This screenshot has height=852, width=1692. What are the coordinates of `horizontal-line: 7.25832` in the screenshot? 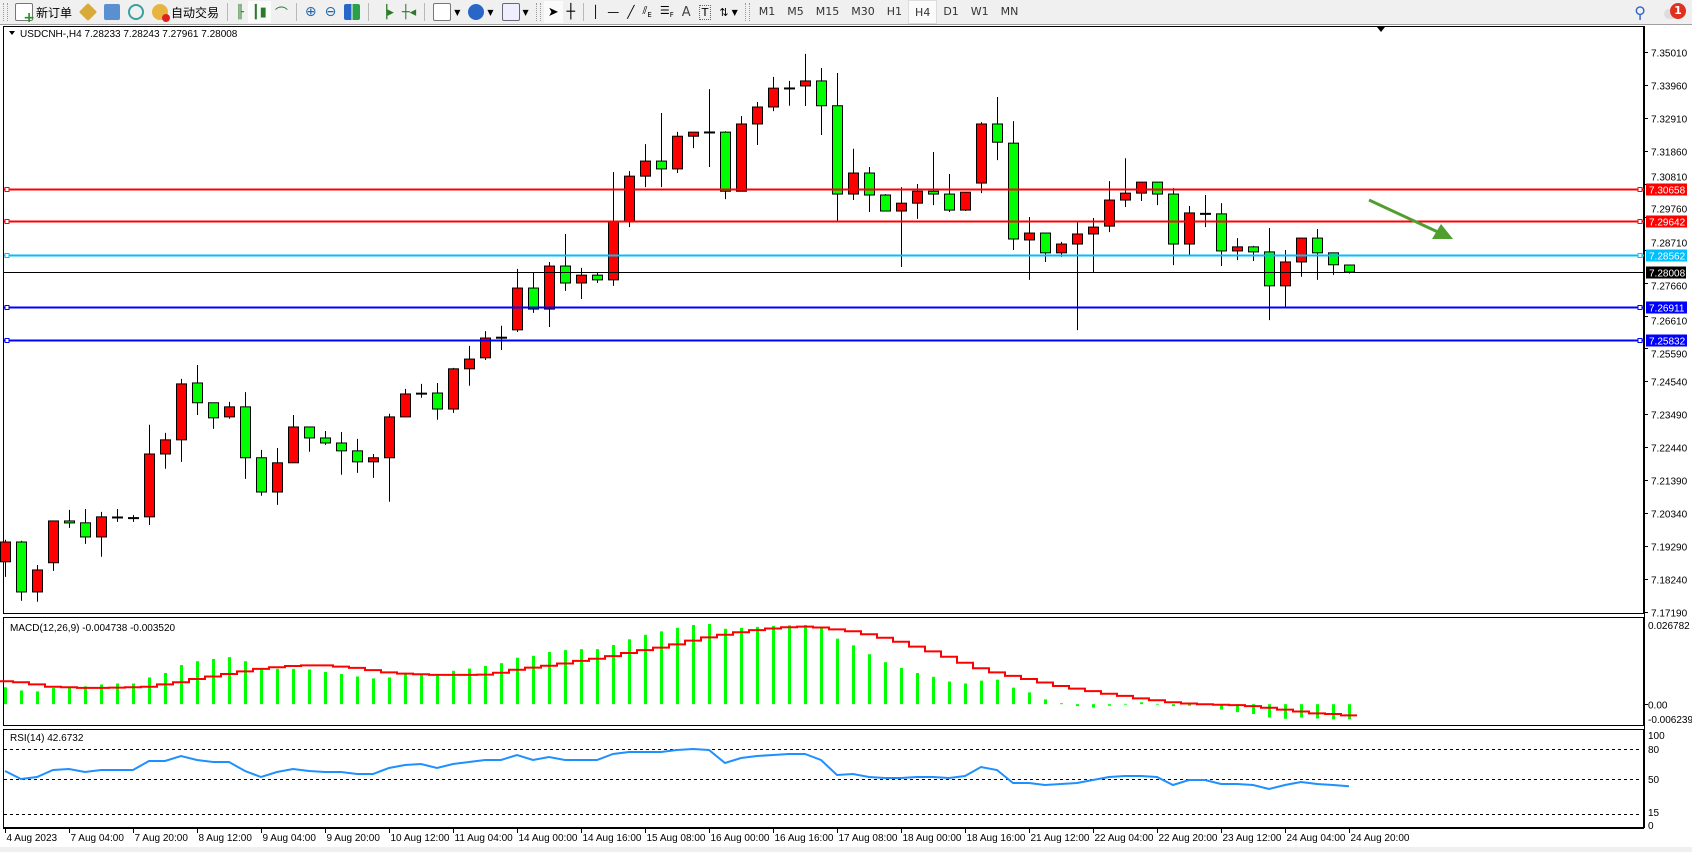 It's located at (845, 341).